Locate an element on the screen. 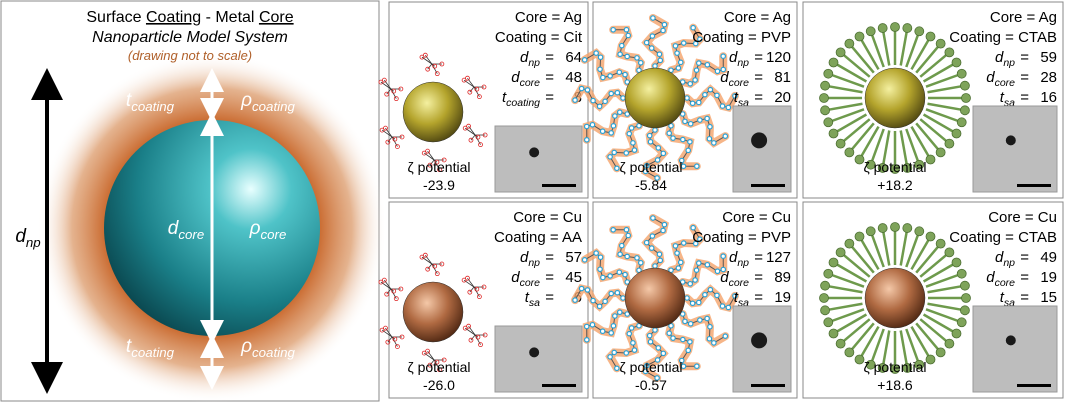  param-value: 16 is located at coordinates (1048, 97).